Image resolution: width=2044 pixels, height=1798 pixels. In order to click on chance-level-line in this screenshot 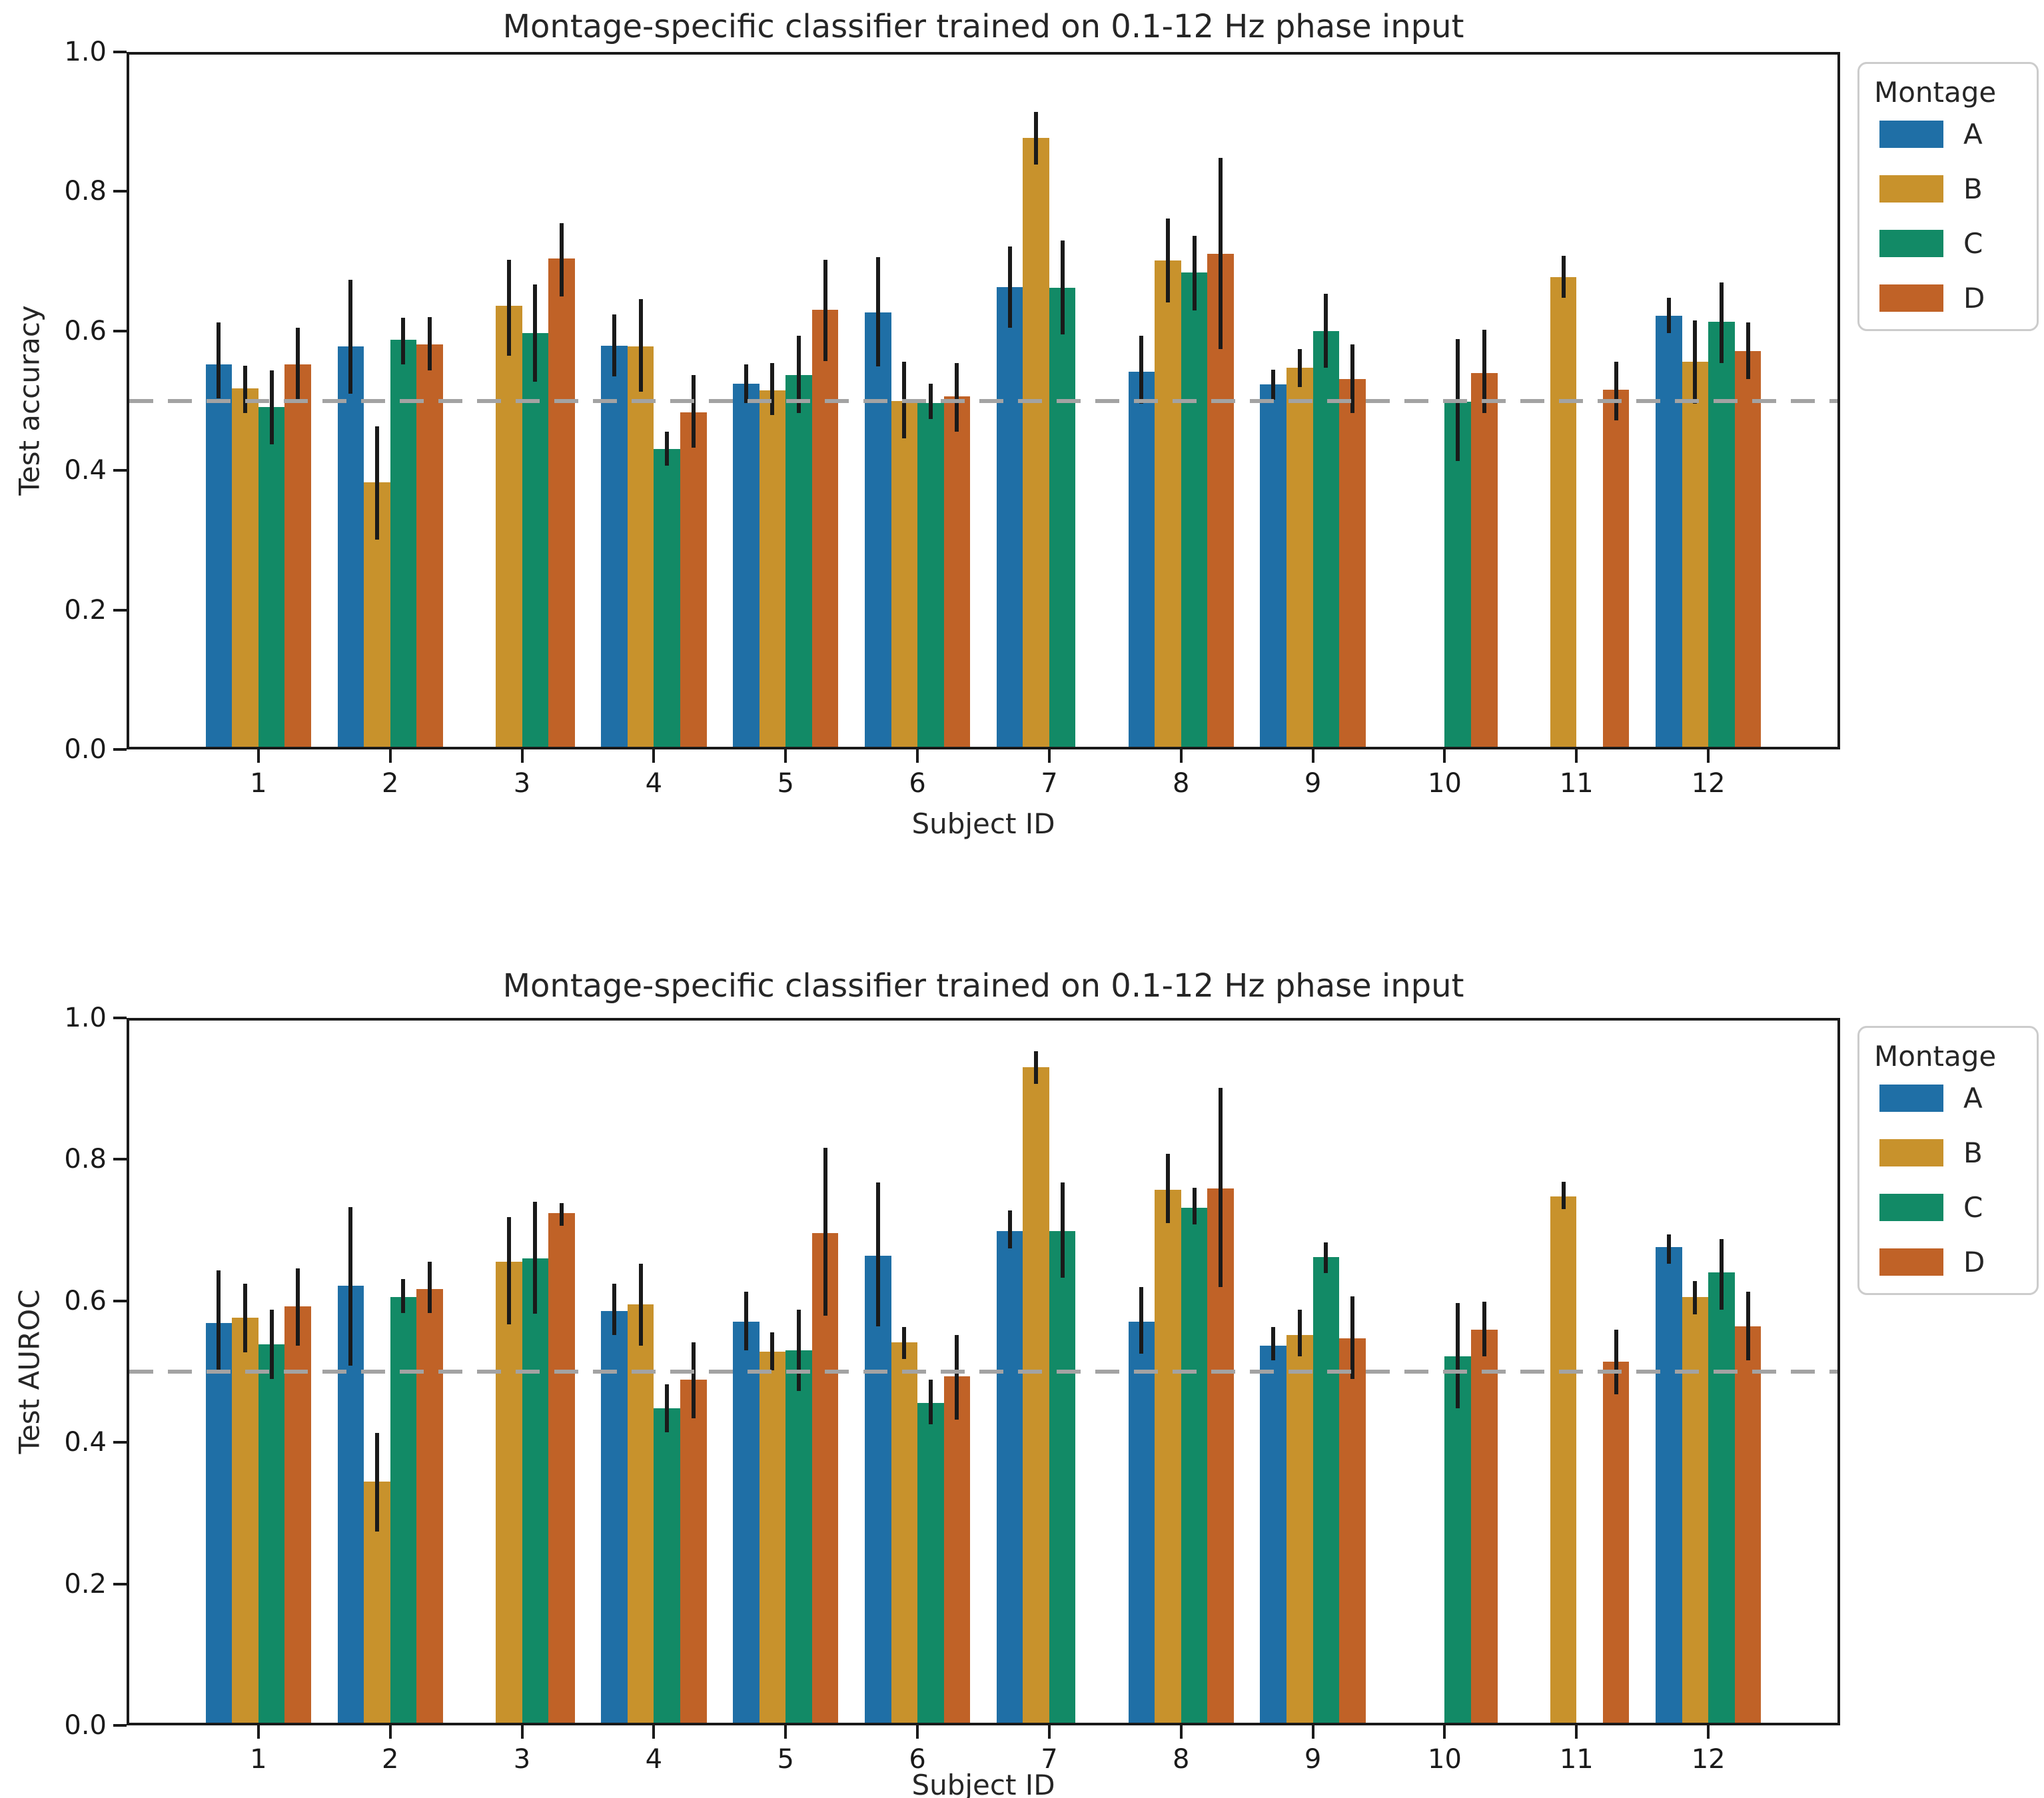, I will do `click(983, 400)`.